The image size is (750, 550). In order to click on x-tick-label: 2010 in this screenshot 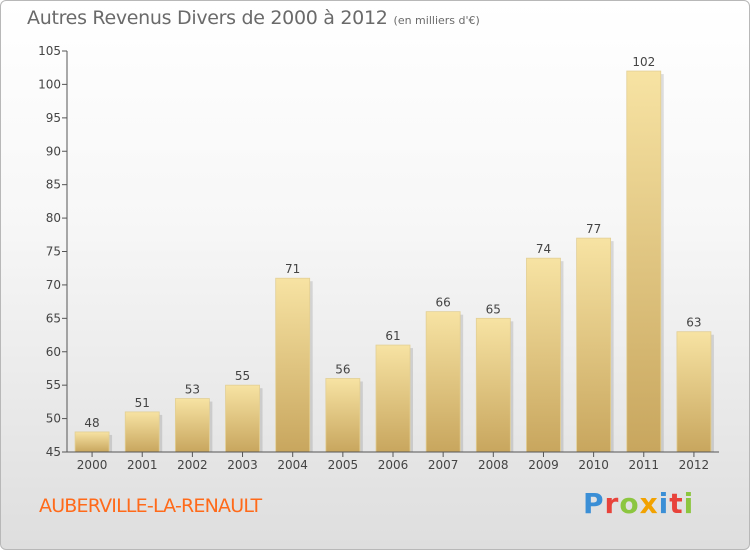, I will do `click(593, 465)`.